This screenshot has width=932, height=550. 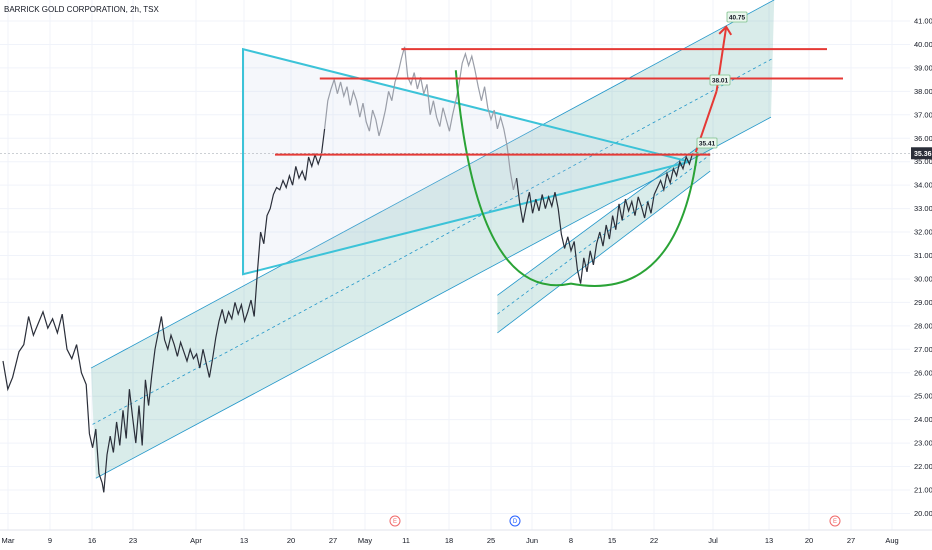 I want to click on last-price-badge, so click(x=921, y=153).